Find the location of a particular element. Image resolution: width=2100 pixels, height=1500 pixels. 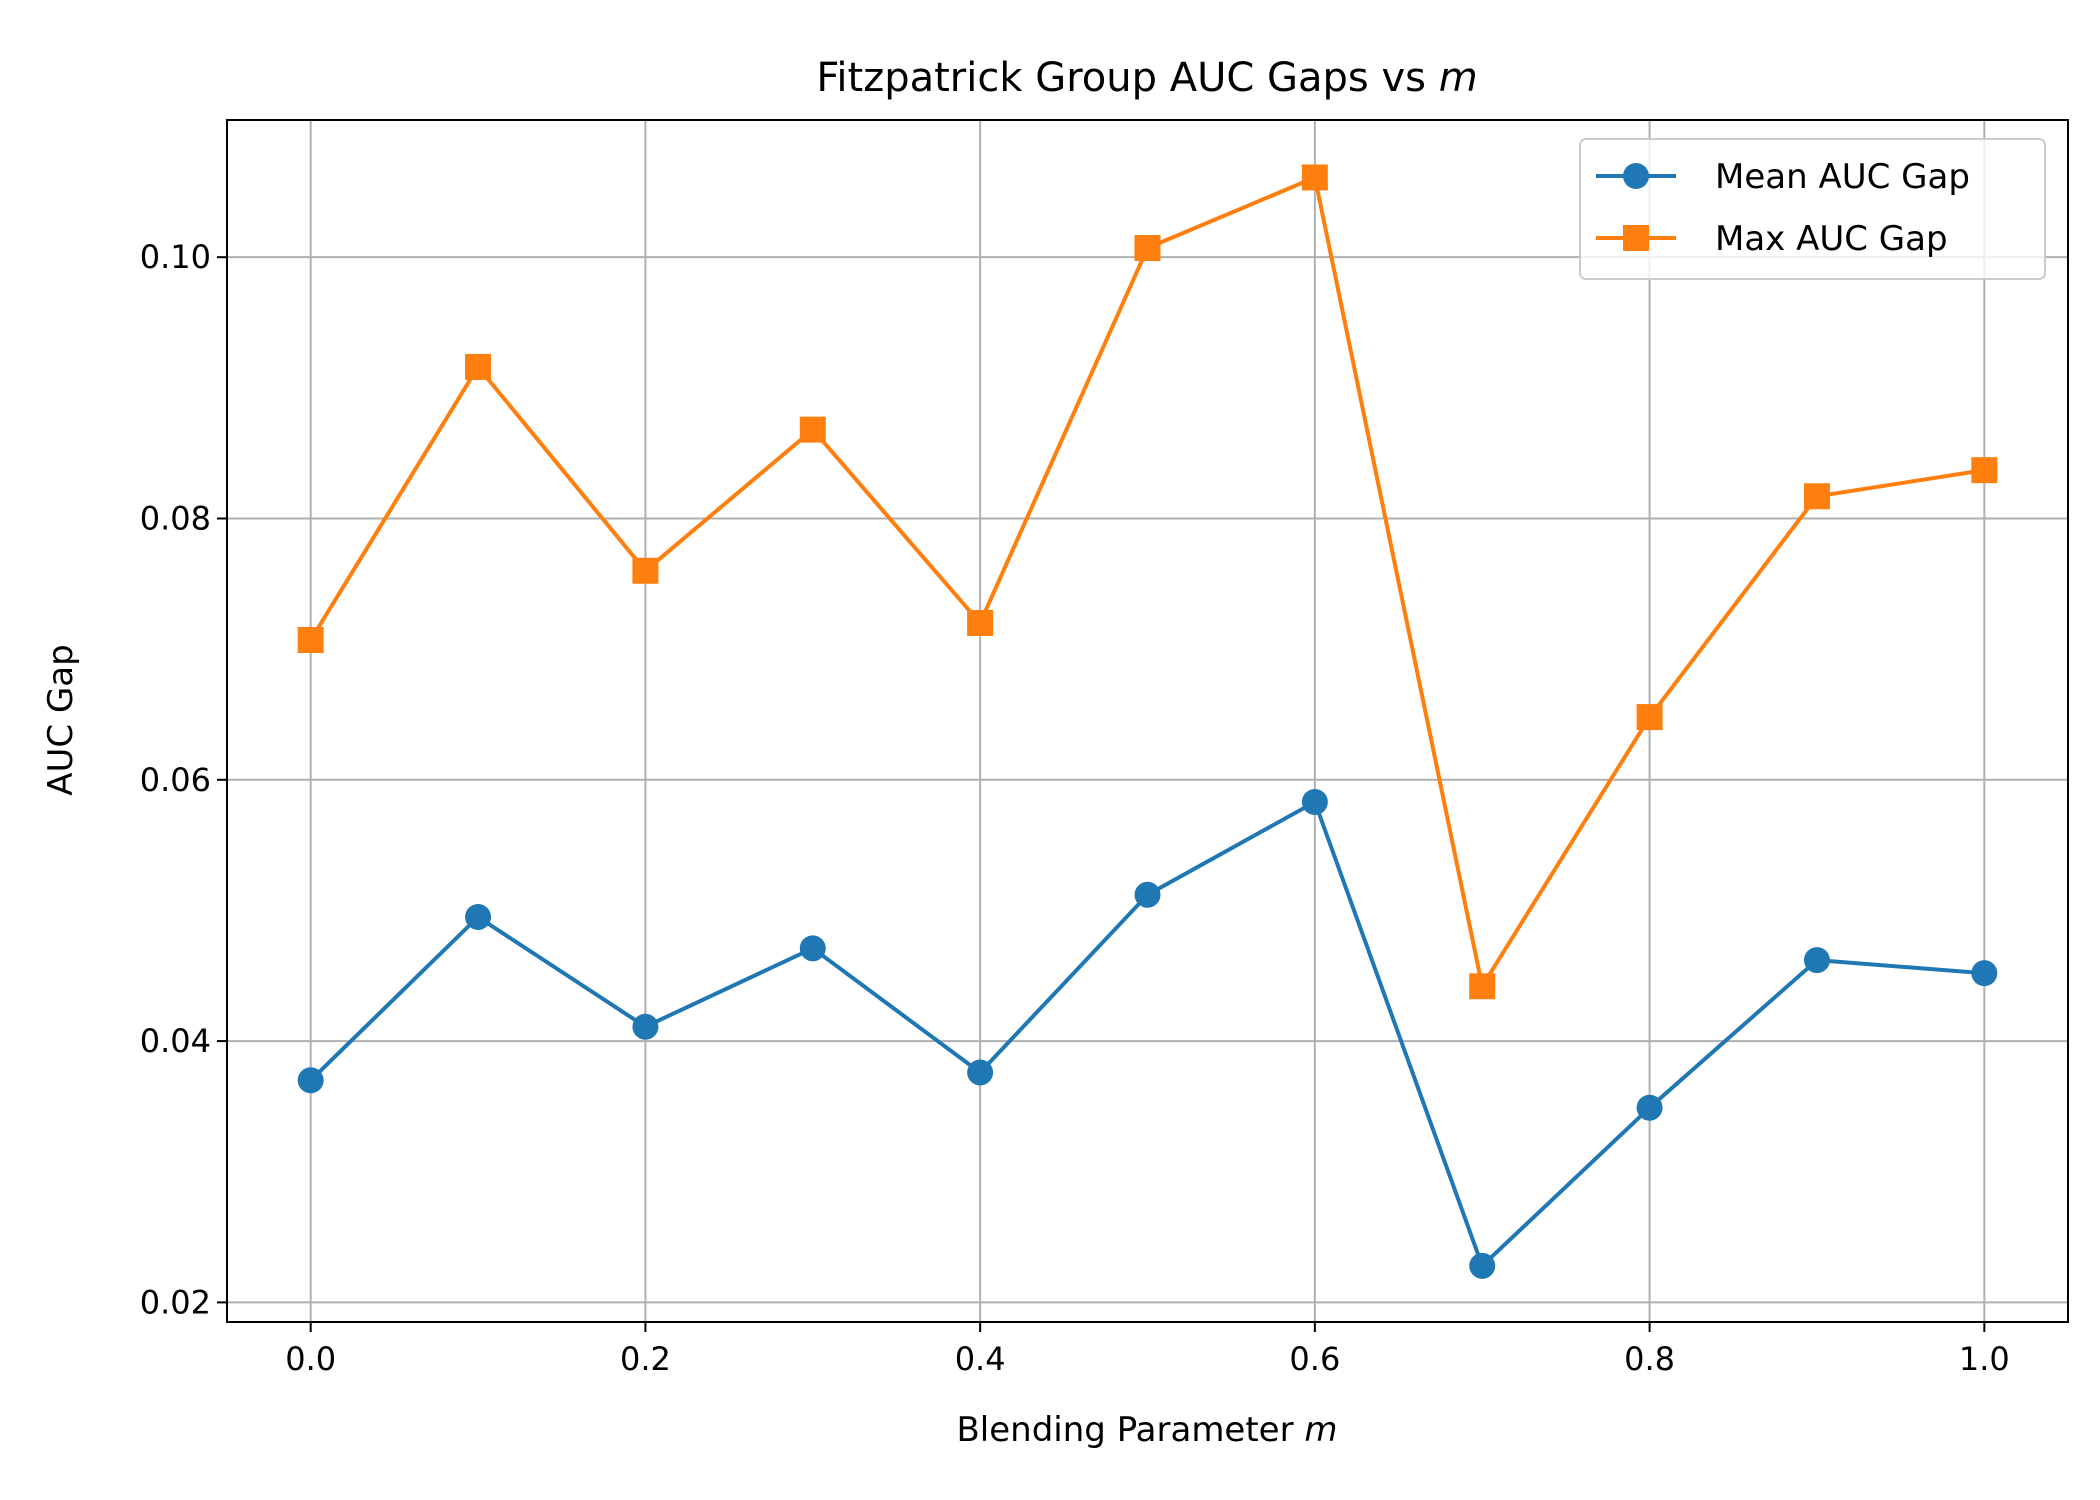

chart-title: Fitzpatrick Group AUC Gaps vs m is located at coordinates (1146, 78).